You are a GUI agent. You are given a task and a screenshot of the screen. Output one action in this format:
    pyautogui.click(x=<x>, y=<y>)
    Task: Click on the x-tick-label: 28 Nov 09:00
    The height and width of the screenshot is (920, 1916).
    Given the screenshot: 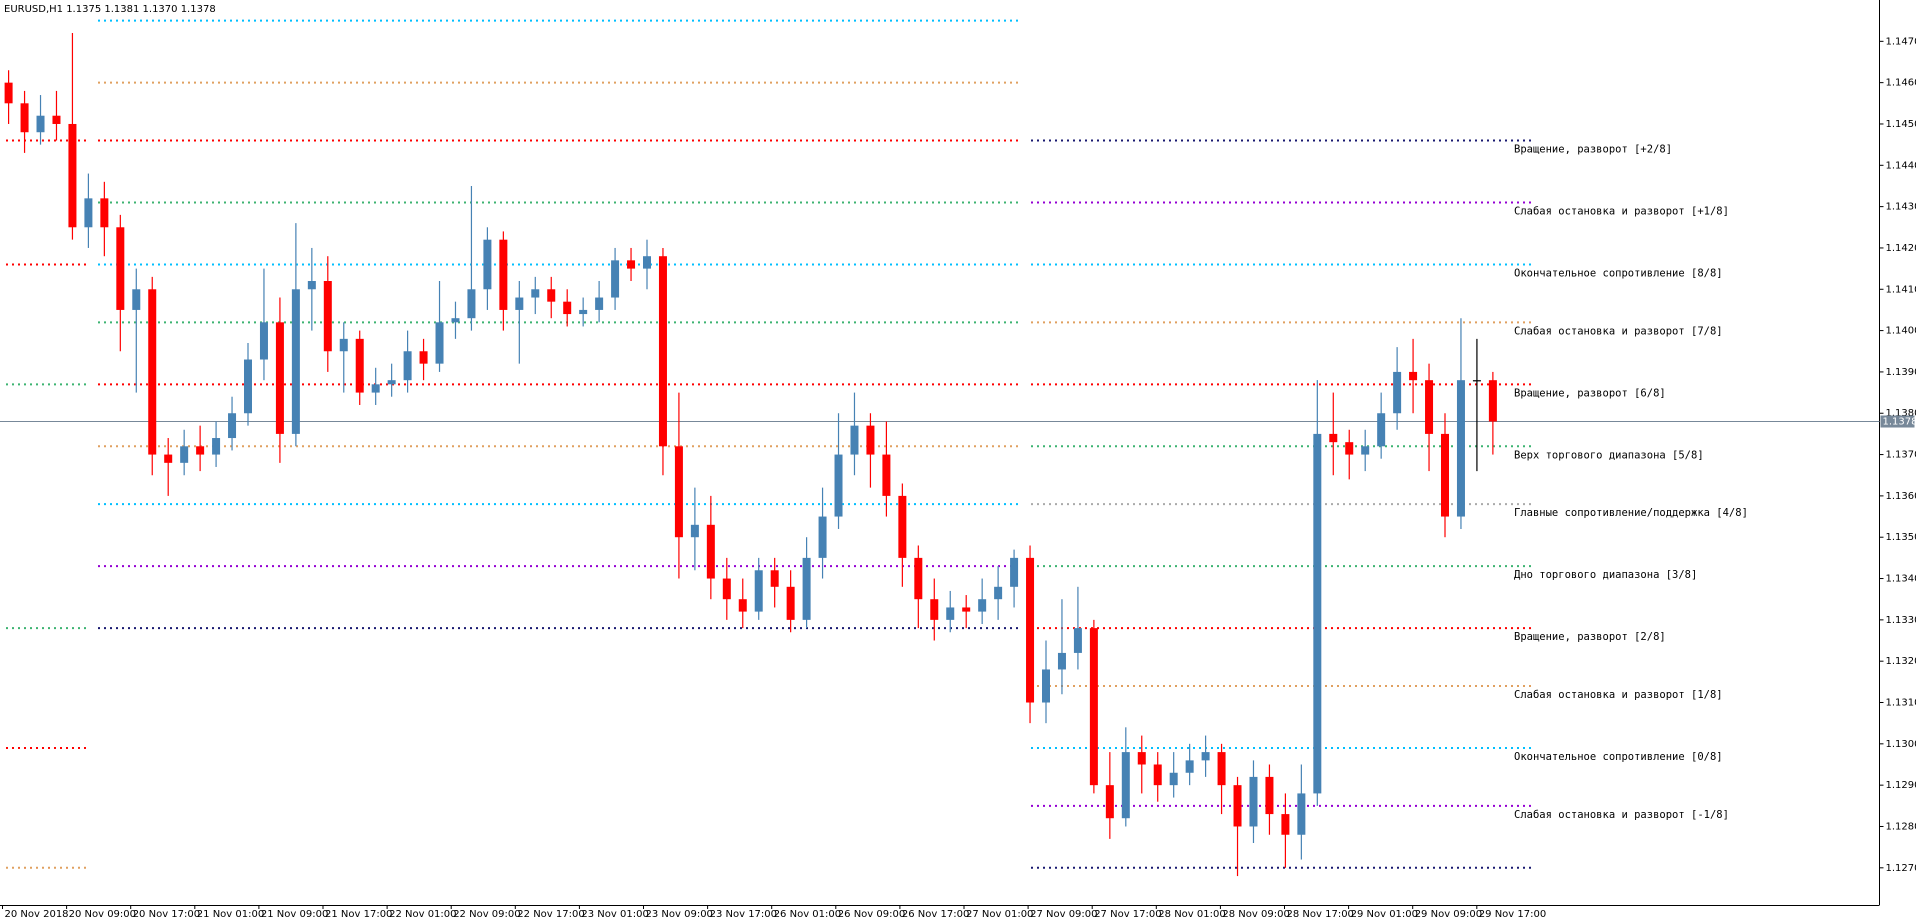 What is the action you would take?
    pyautogui.click(x=1255, y=914)
    